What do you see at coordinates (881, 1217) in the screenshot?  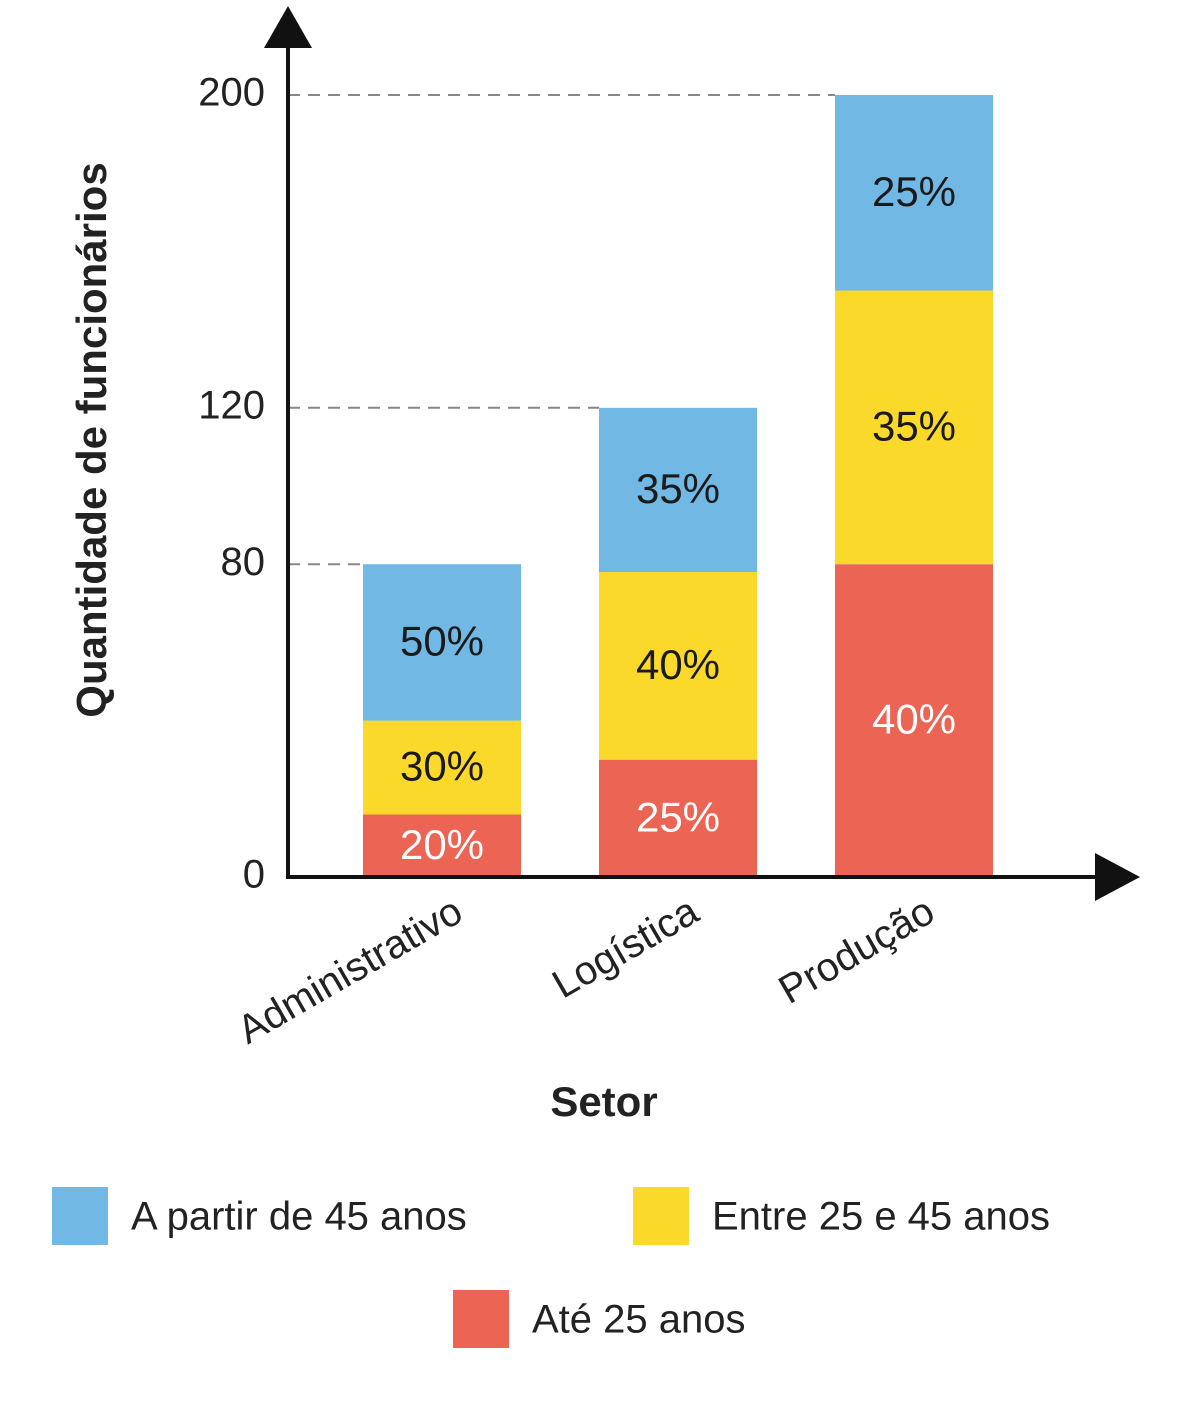 I see `legend-label: Entre 25 e 45 anos` at bounding box center [881, 1217].